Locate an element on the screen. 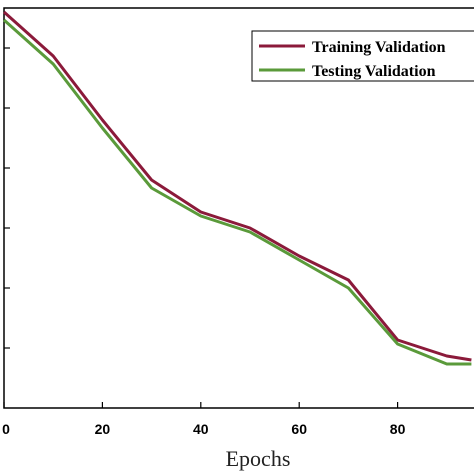  x-tick-labels: 0 20 40 60 80 is located at coordinates (203, 429).